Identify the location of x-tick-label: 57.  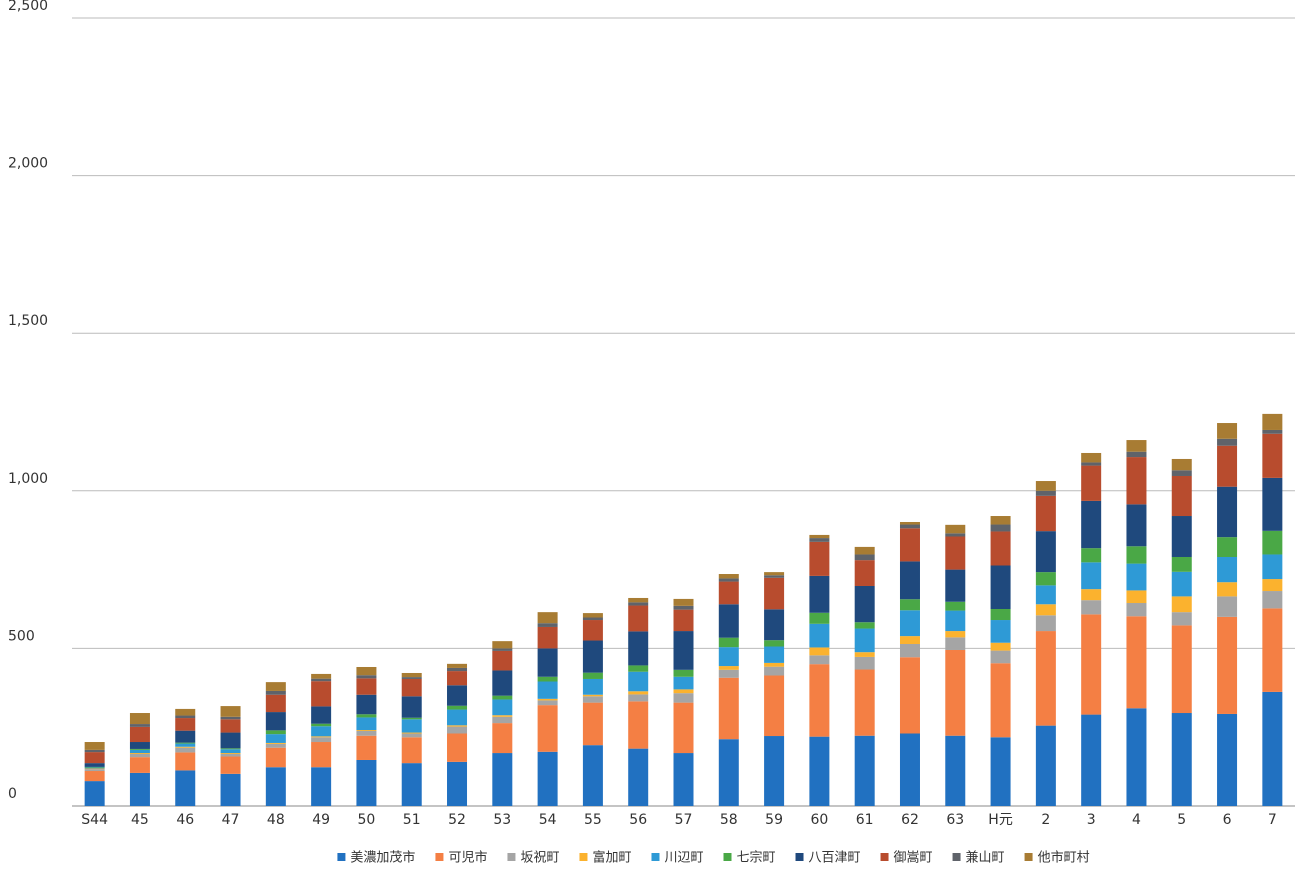
(684, 820).